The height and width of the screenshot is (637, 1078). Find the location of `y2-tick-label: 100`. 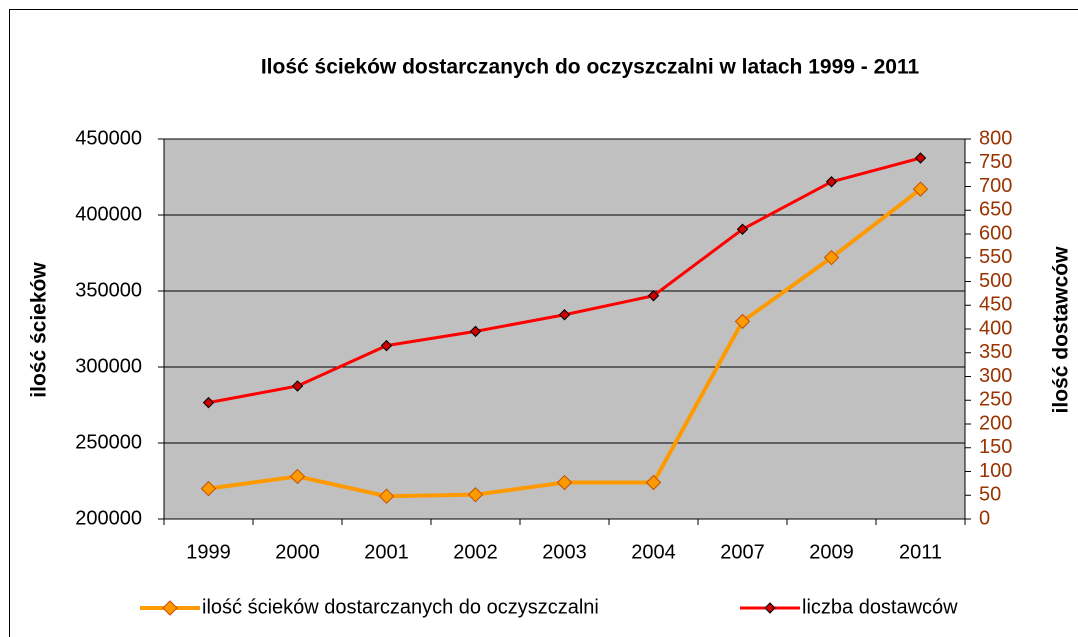

y2-tick-label: 100 is located at coordinates (995, 471).